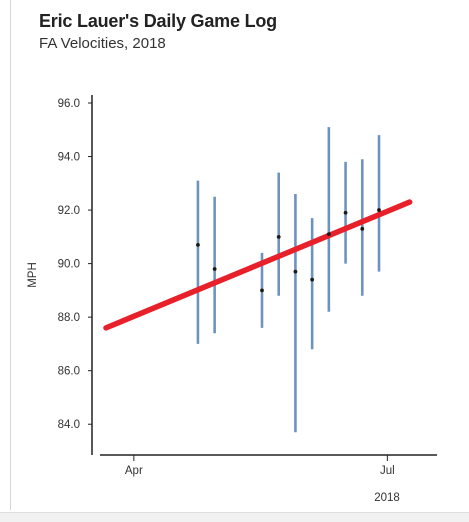 The width and height of the screenshot is (469, 522). Describe the element at coordinates (134, 471) in the screenshot. I see `x-tick-label: Apr` at that location.